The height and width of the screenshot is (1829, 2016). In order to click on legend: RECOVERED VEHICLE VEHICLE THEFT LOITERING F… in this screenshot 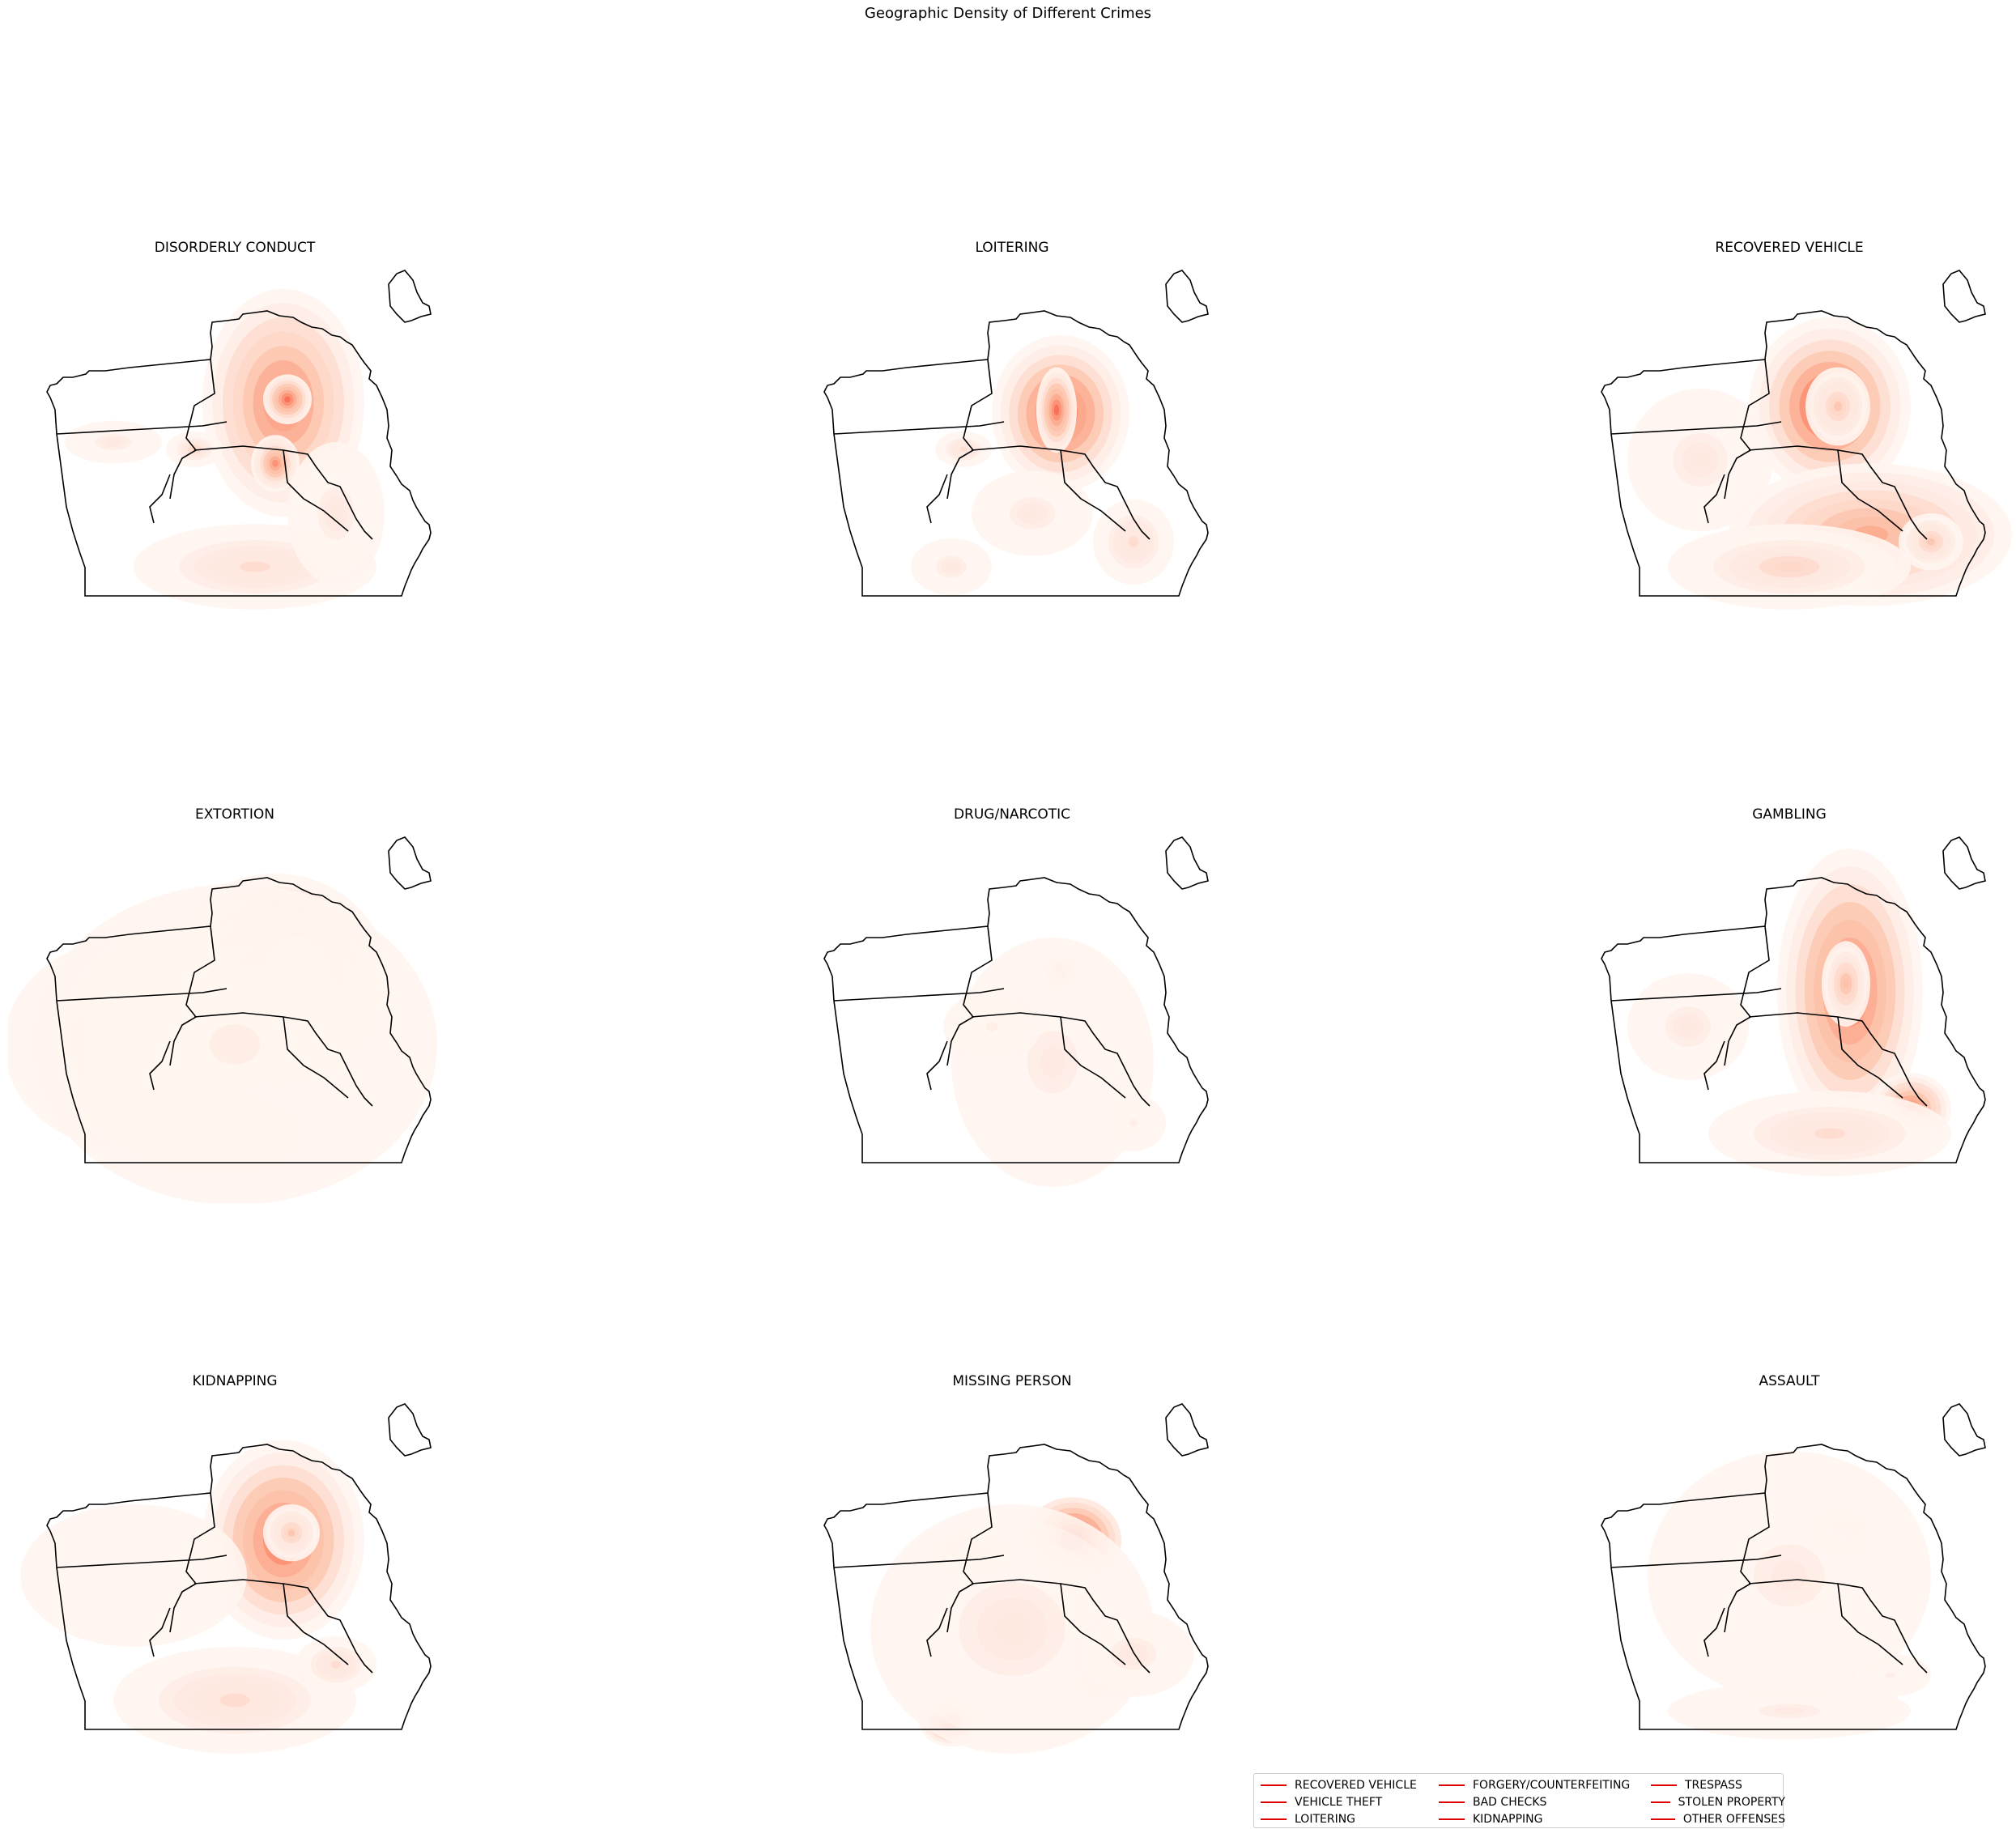, I will do `click(1519, 1800)`.